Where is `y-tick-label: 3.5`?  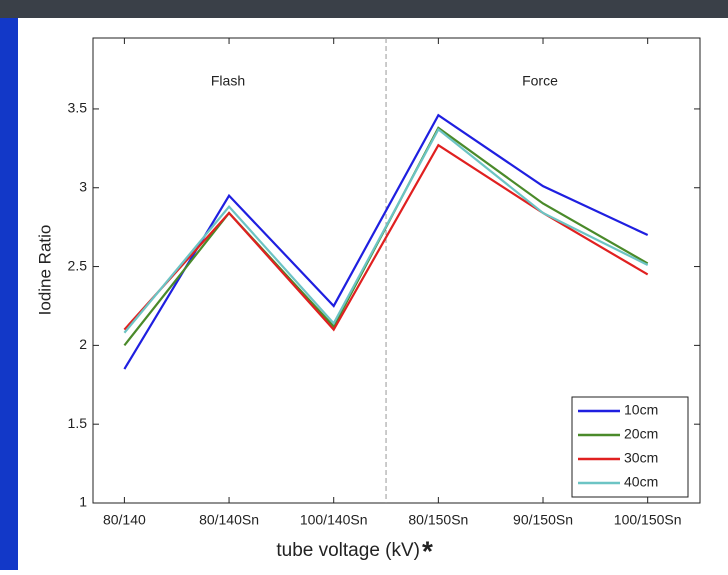 y-tick-label: 3.5 is located at coordinates (78, 108).